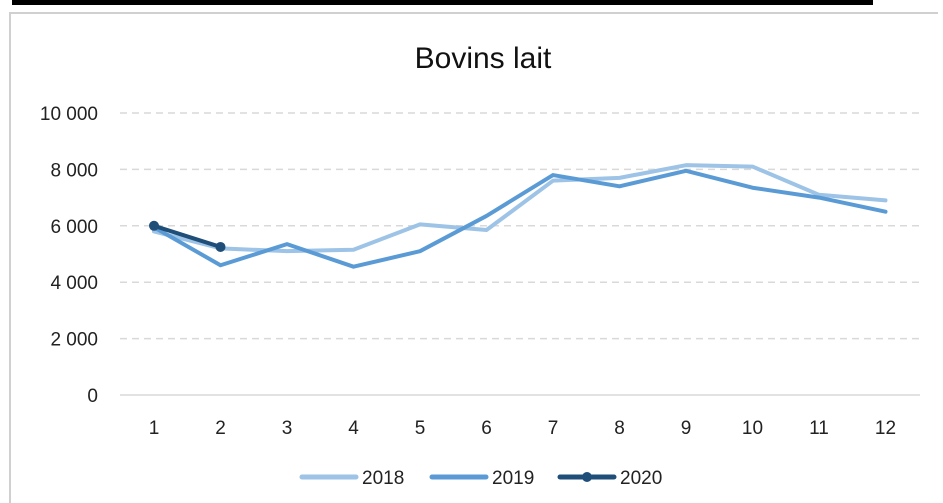 This screenshot has width=943, height=503. Describe the element at coordinates (486, 428) in the screenshot. I see `x-tick-label: 6` at that location.